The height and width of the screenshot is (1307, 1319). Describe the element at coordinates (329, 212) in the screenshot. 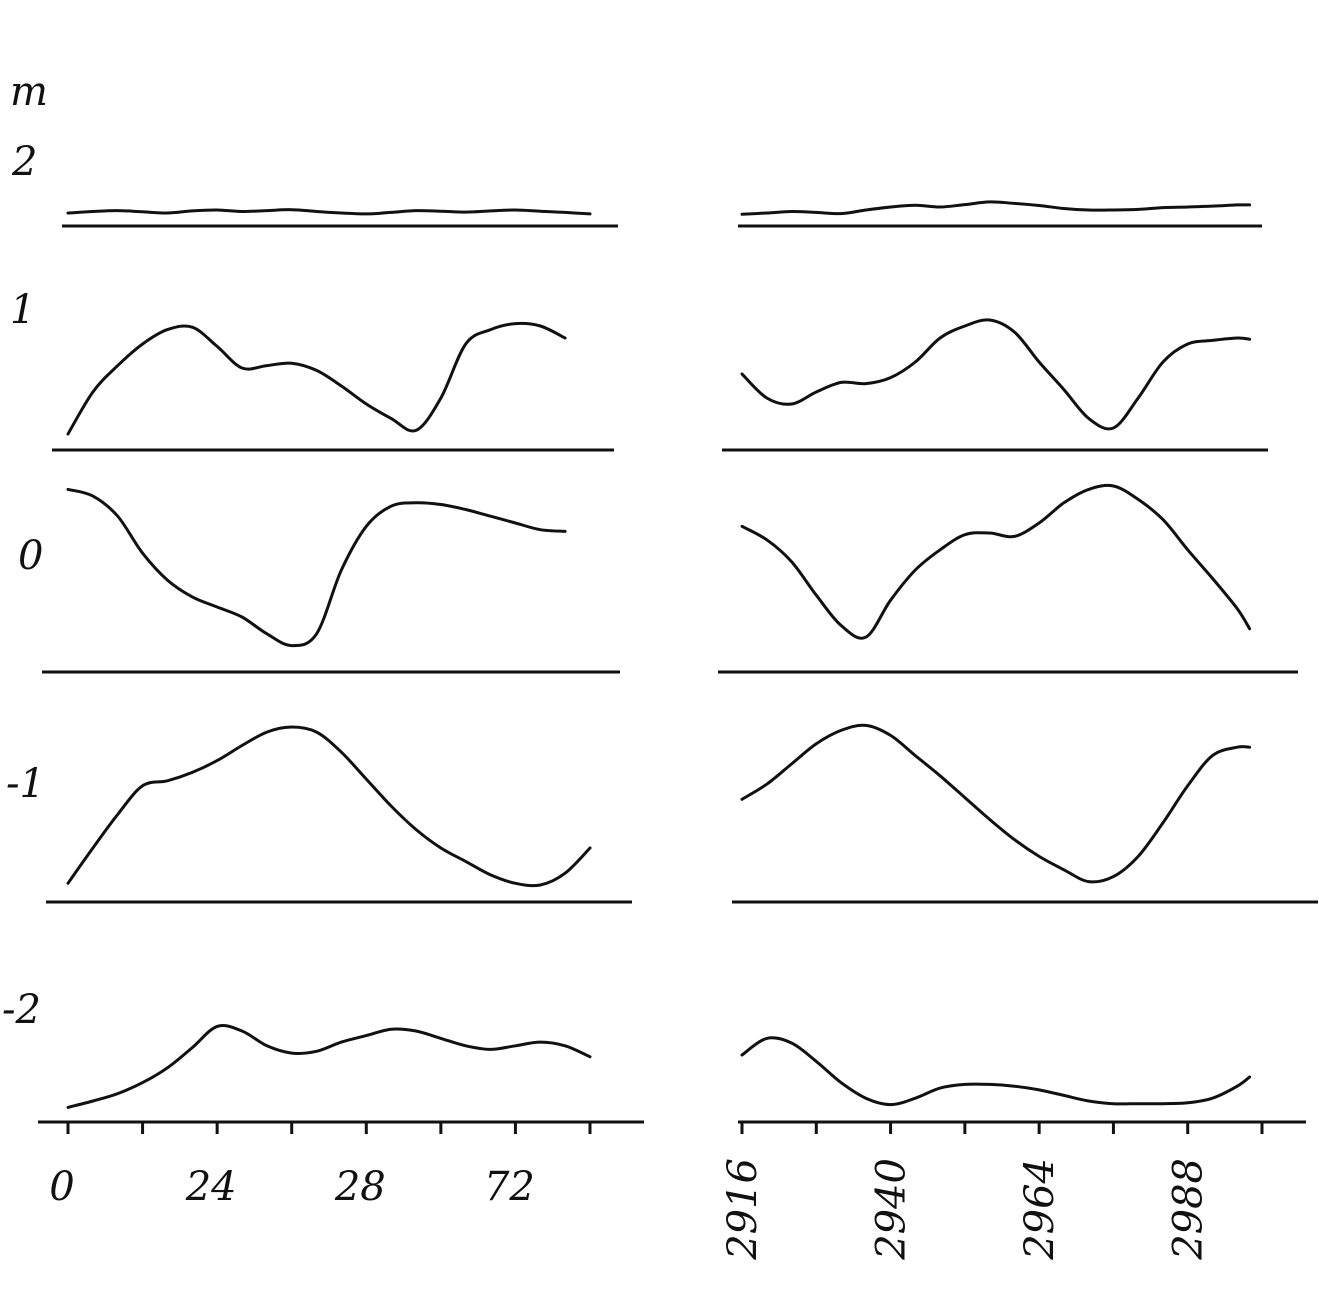

I see `series-line-left-m2` at that location.